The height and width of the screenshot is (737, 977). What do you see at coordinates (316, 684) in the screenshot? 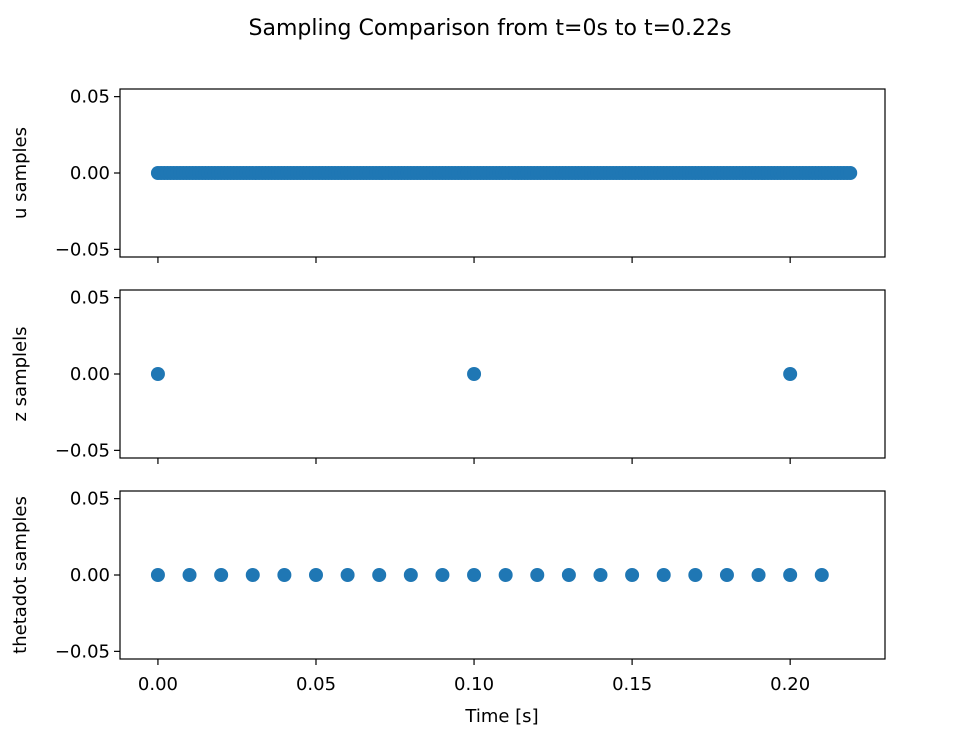
I see `x-tick-label: 0.05` at bounding box center [316, 684].